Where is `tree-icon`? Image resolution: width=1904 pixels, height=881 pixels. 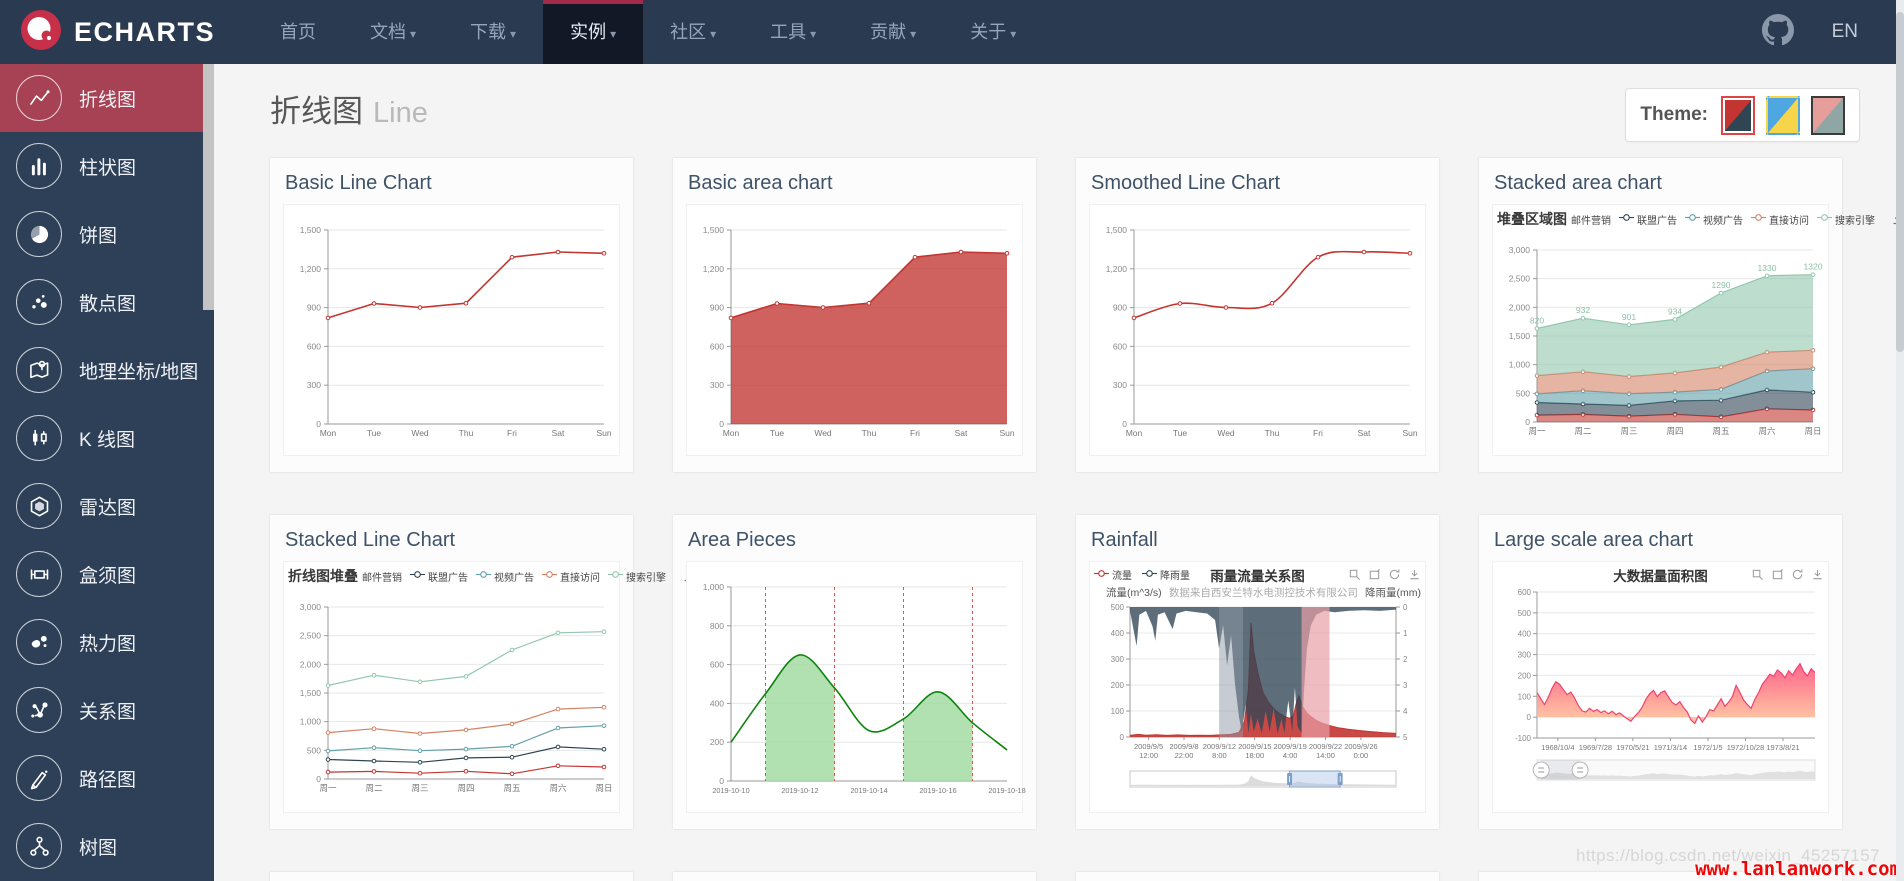 tree-icon is located at coordinates (39, 846).